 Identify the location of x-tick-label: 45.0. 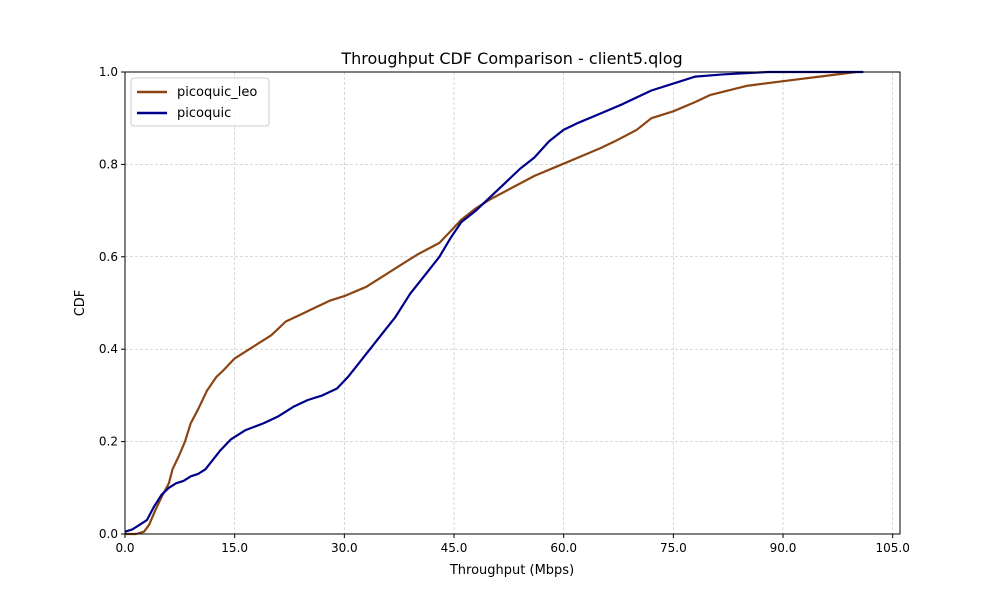
(454, 548).